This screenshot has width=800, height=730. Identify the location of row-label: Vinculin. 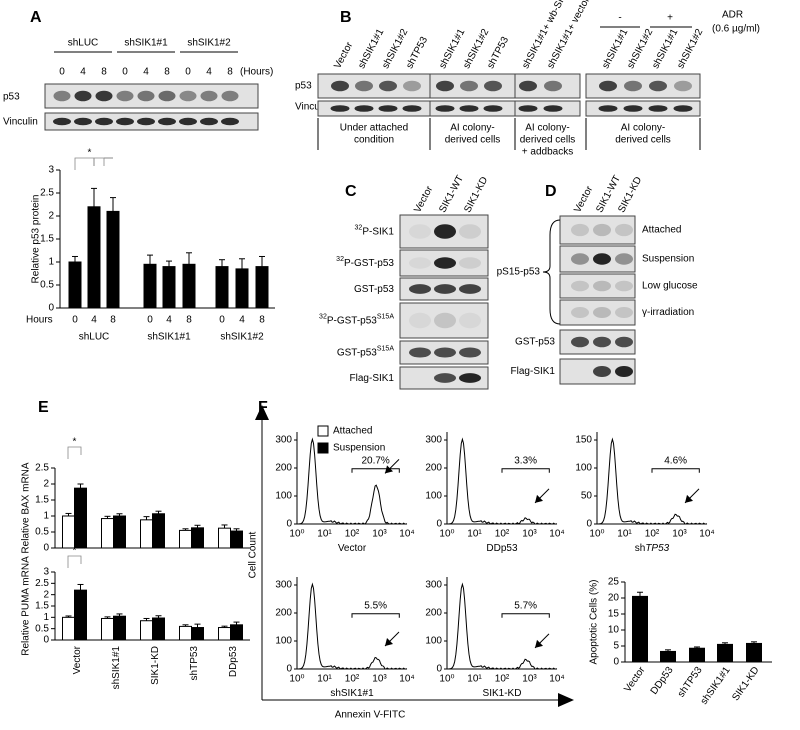
(312, 107).